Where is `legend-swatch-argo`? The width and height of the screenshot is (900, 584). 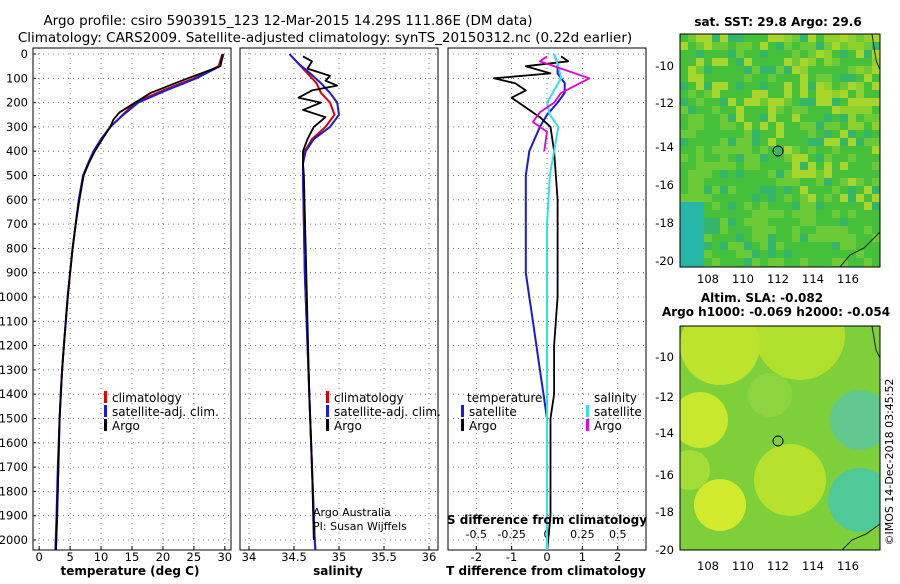 legend-swatch-argo is located at coordinates (327, 425).